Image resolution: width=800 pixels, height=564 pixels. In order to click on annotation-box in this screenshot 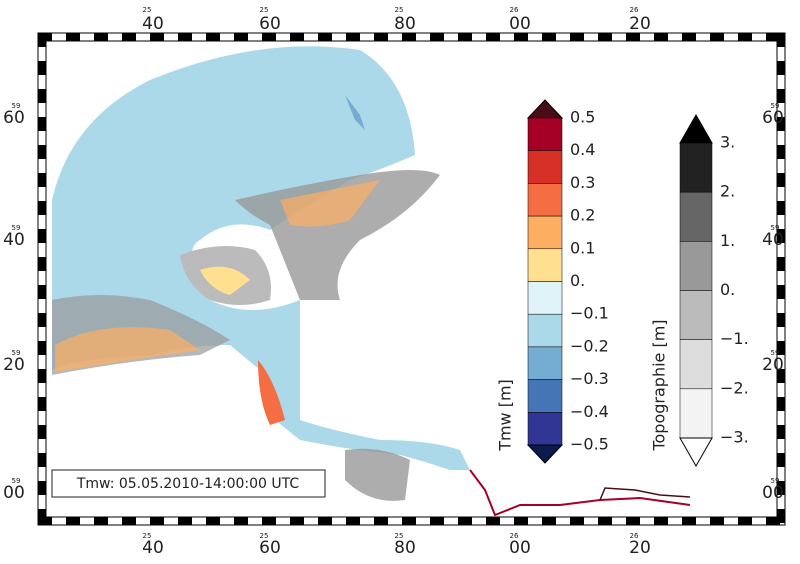, I will do `click(188, 483)`.